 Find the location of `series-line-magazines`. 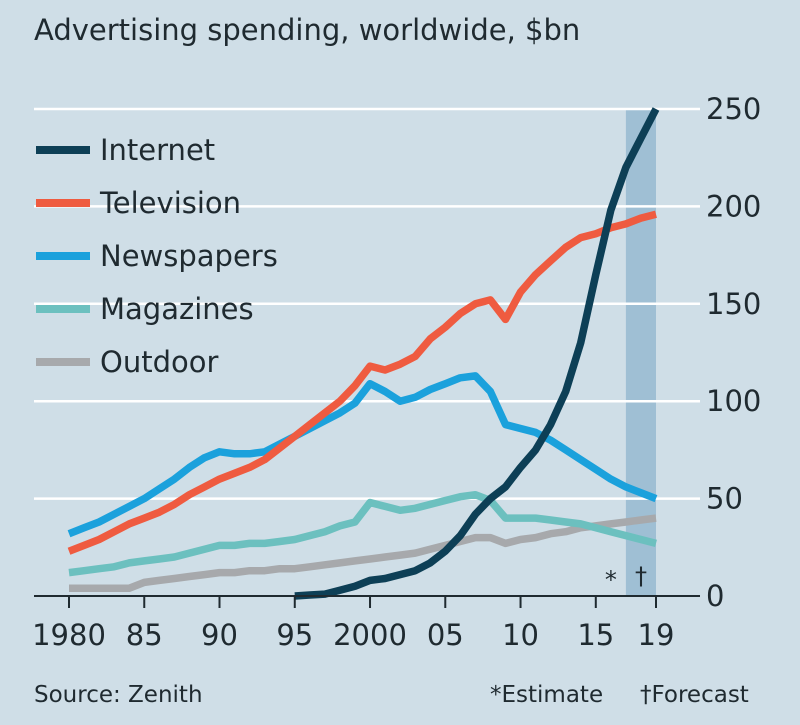

series-line-magazines is located at coordinates (362, 533).